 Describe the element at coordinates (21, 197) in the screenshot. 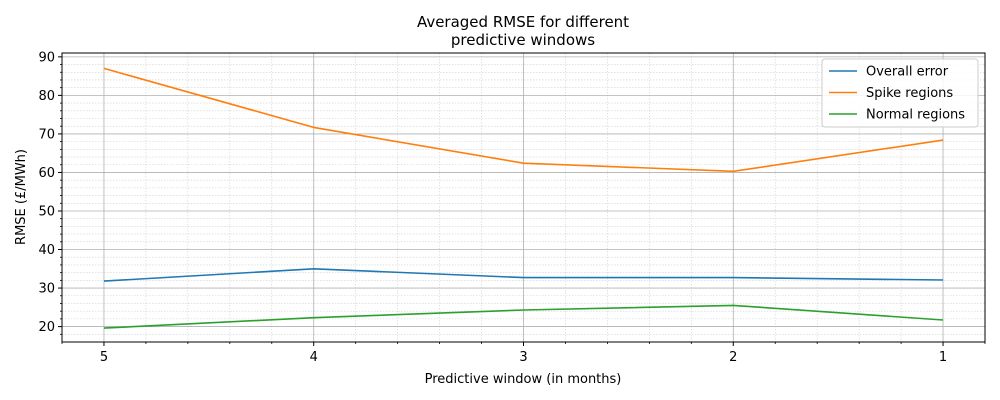

I see `y-axis-label: RMSE (£/MWh)` at that location.